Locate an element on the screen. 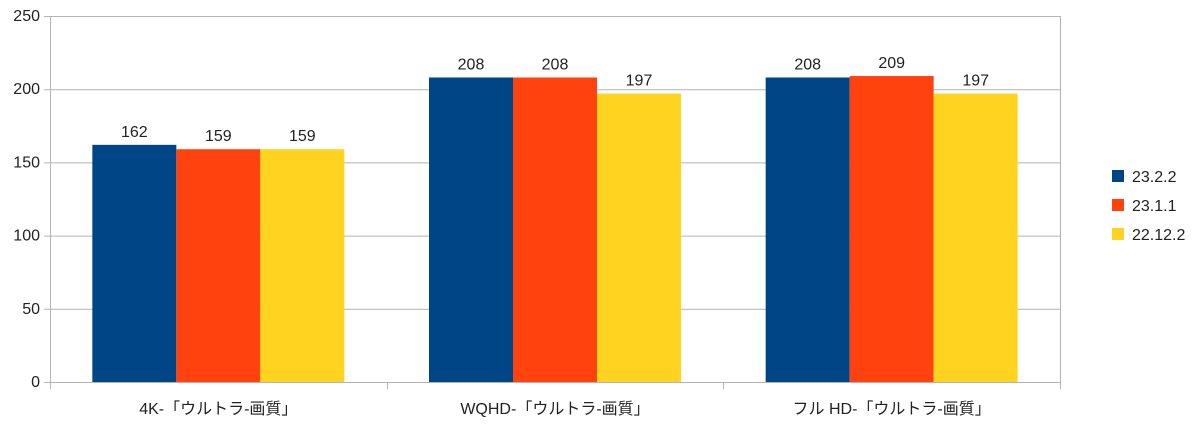  y-tick-label: 100 is located at coordinates (26, 236).